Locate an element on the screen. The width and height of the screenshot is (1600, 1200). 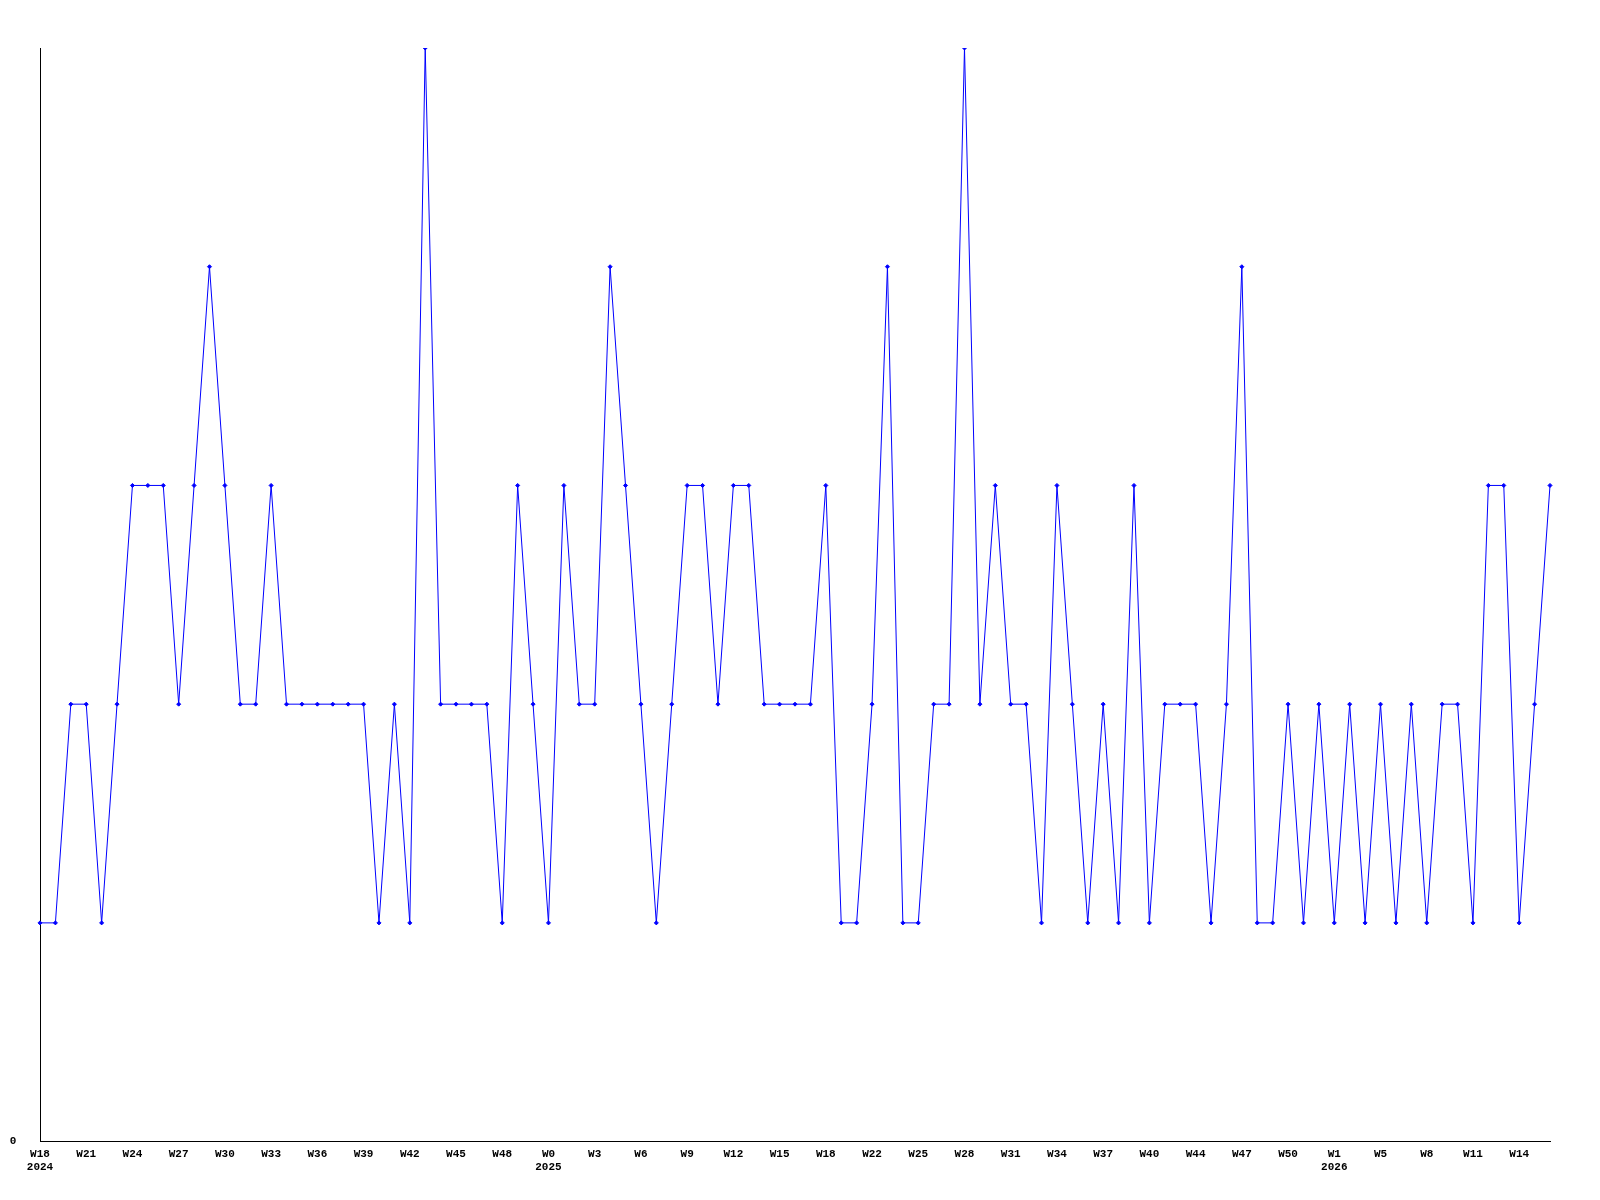
x-tick-label: W18 is located at coordinates (826, 1153).